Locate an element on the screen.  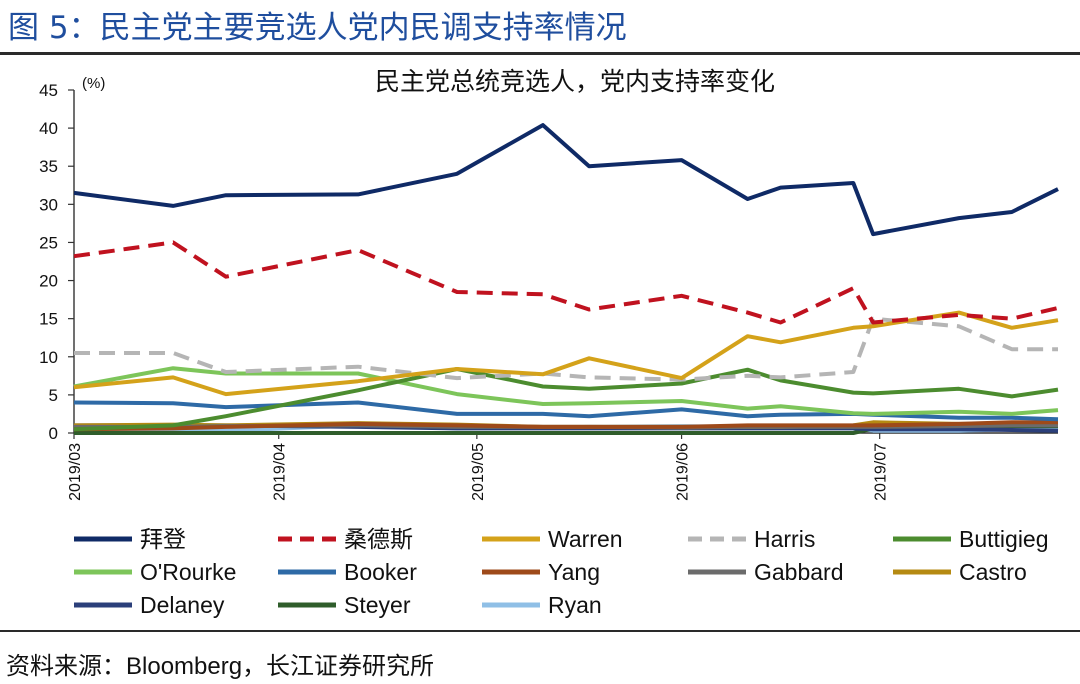
x-tick-label: 2019/05 is located at coordinates (478, 472).